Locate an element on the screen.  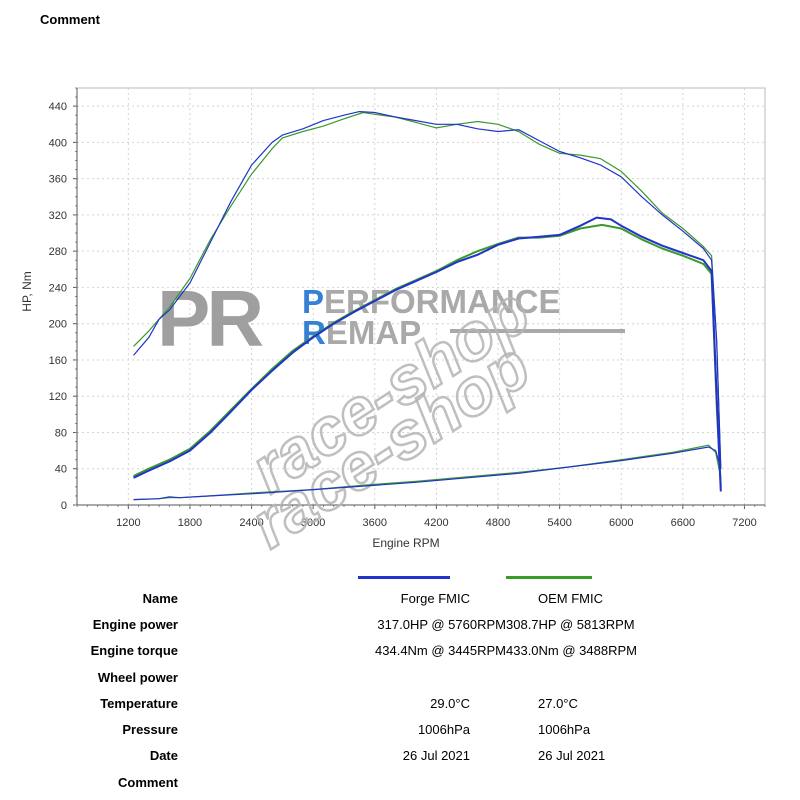
y-tick-label: 120 is located at coordinates (58, 397).